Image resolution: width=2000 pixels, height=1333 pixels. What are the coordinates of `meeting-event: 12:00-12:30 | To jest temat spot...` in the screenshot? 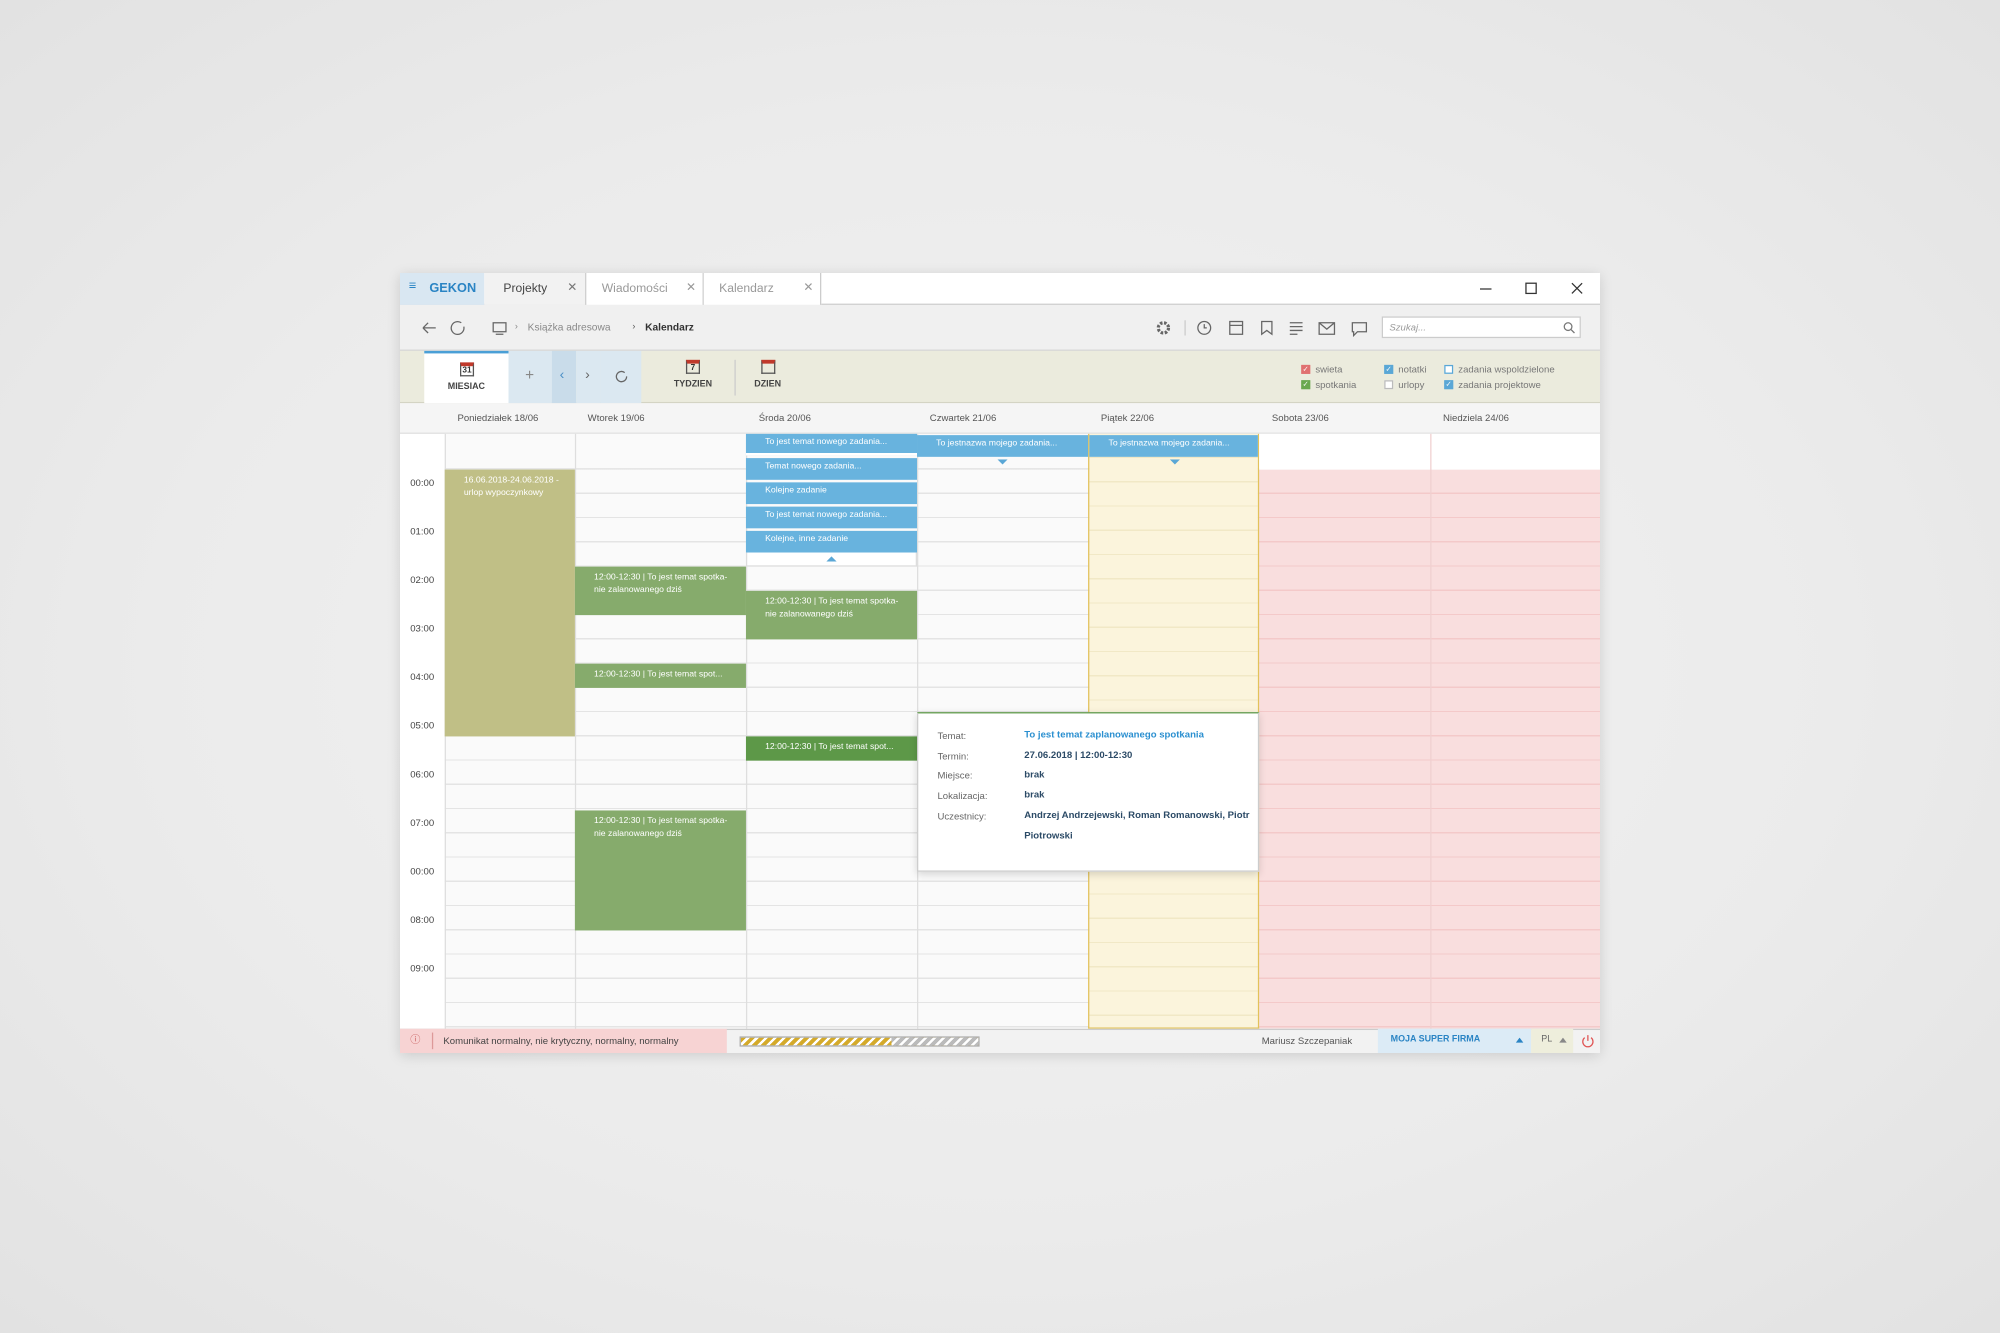 It's located at (660, 675).